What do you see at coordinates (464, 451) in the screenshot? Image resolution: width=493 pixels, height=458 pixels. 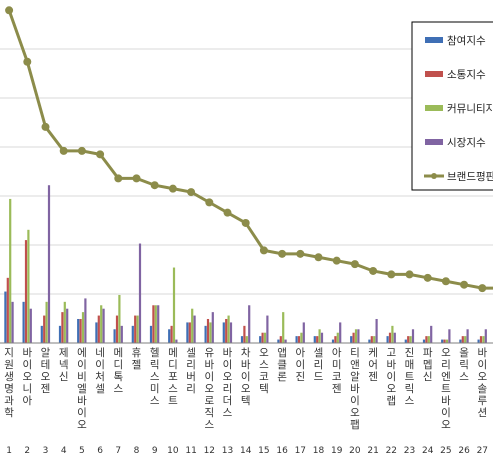 I see `rank-label: 26` at bounding box center [464, 451].